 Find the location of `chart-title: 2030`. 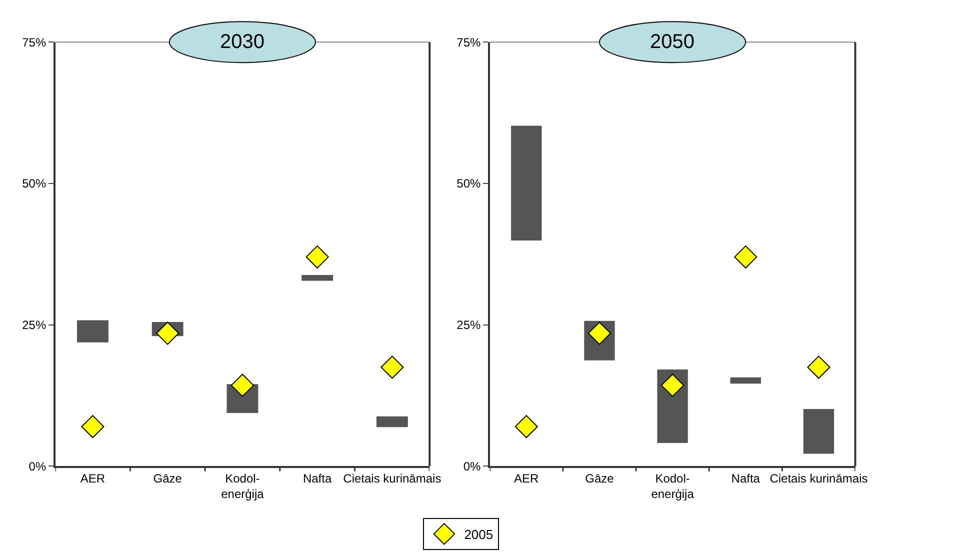

chart-title: 2030 is located at coordinates (242, 42).